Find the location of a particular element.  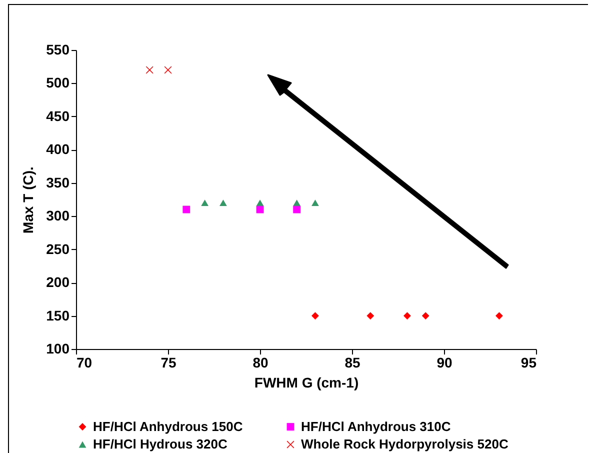

y-tick-label: 100 is located at coordinates (58, 348).